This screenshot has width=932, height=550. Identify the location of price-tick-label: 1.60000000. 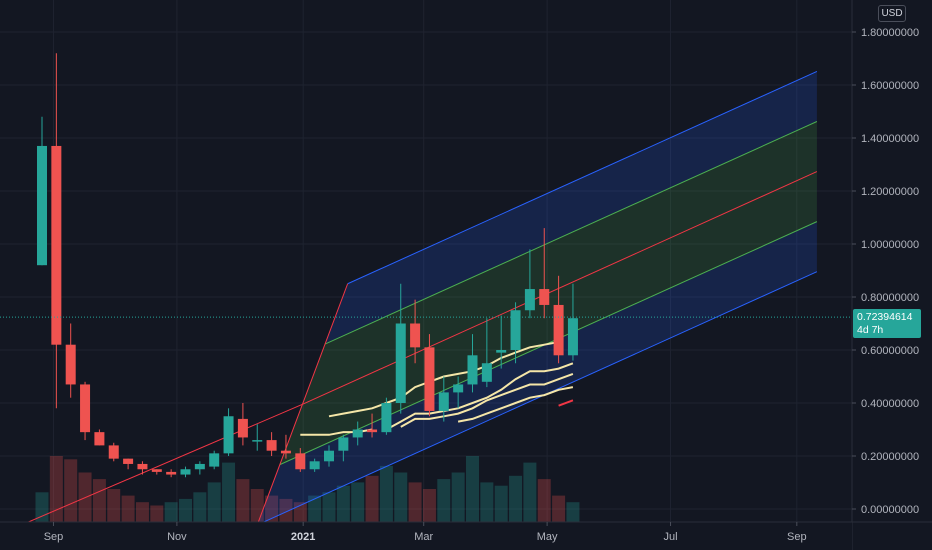
(890, 86).